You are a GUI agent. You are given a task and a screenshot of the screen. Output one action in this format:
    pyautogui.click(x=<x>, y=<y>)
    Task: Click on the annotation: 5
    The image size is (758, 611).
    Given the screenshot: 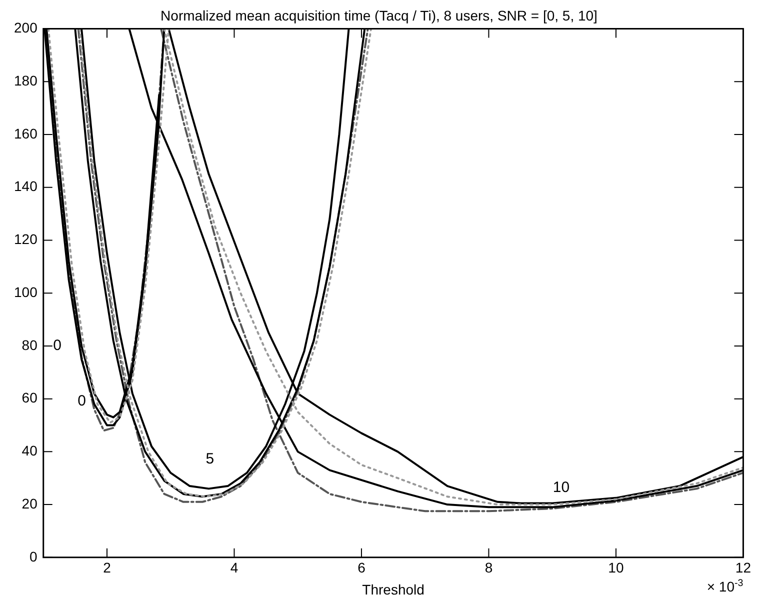 What is the action you would take?
    pyautogui.click(x=210, y=459)
    